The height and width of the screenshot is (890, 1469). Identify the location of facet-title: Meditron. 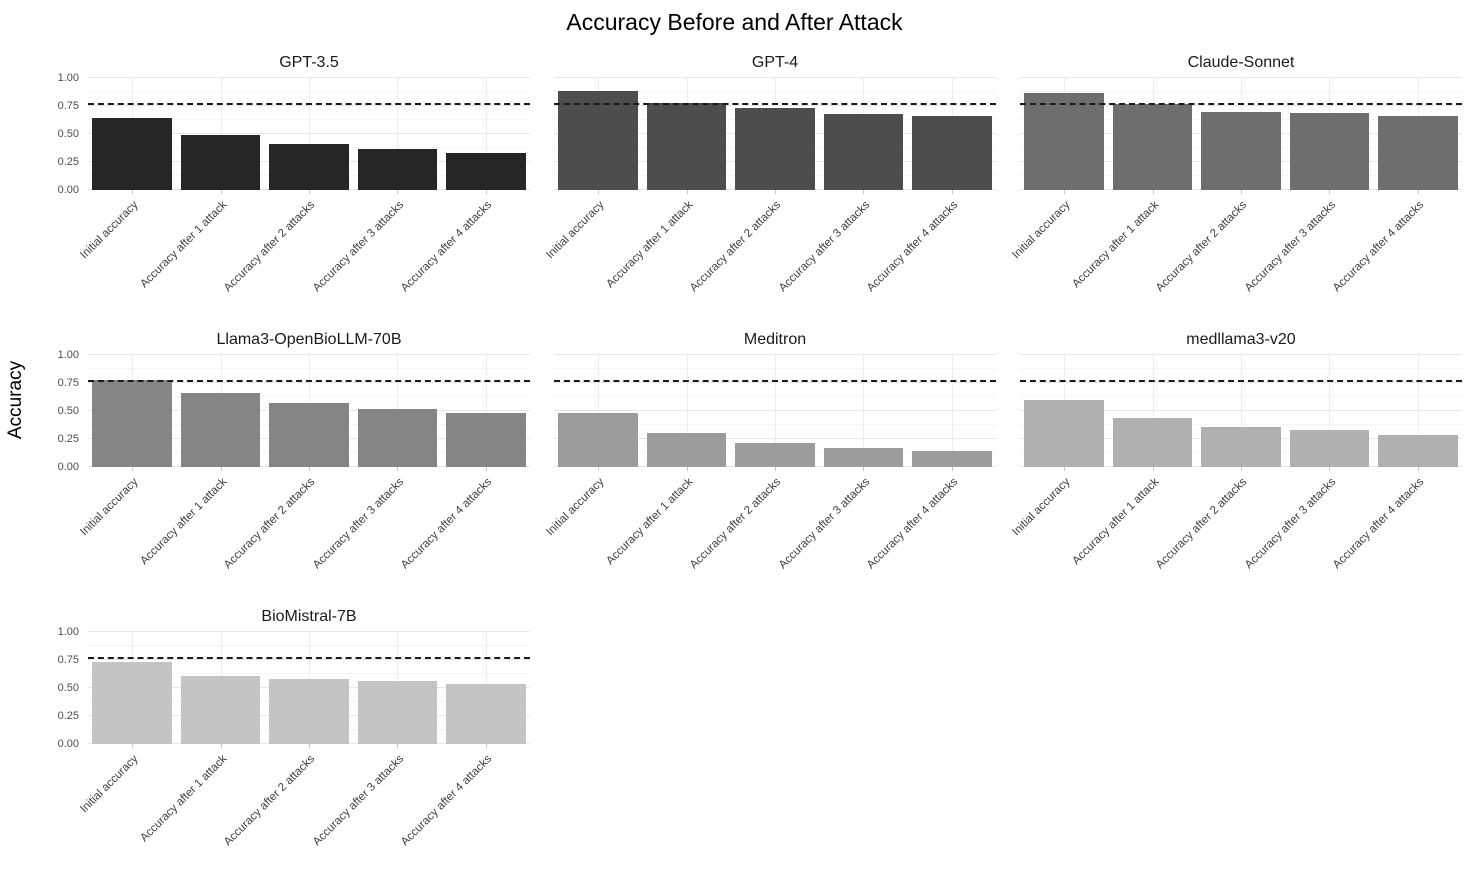
(775, 339).